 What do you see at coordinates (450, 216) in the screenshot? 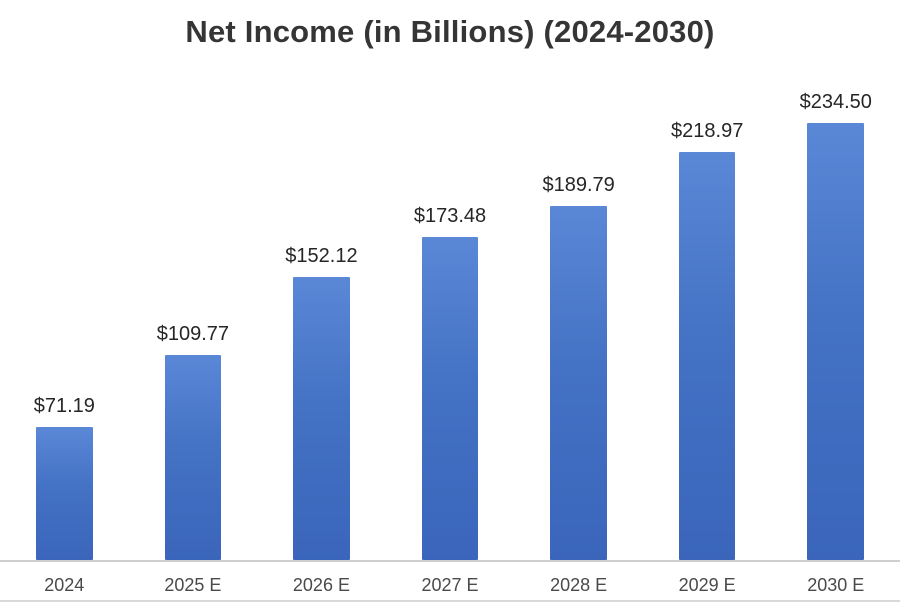
I see `bar-value-label: $173.48` at bounding box center [450, 216].